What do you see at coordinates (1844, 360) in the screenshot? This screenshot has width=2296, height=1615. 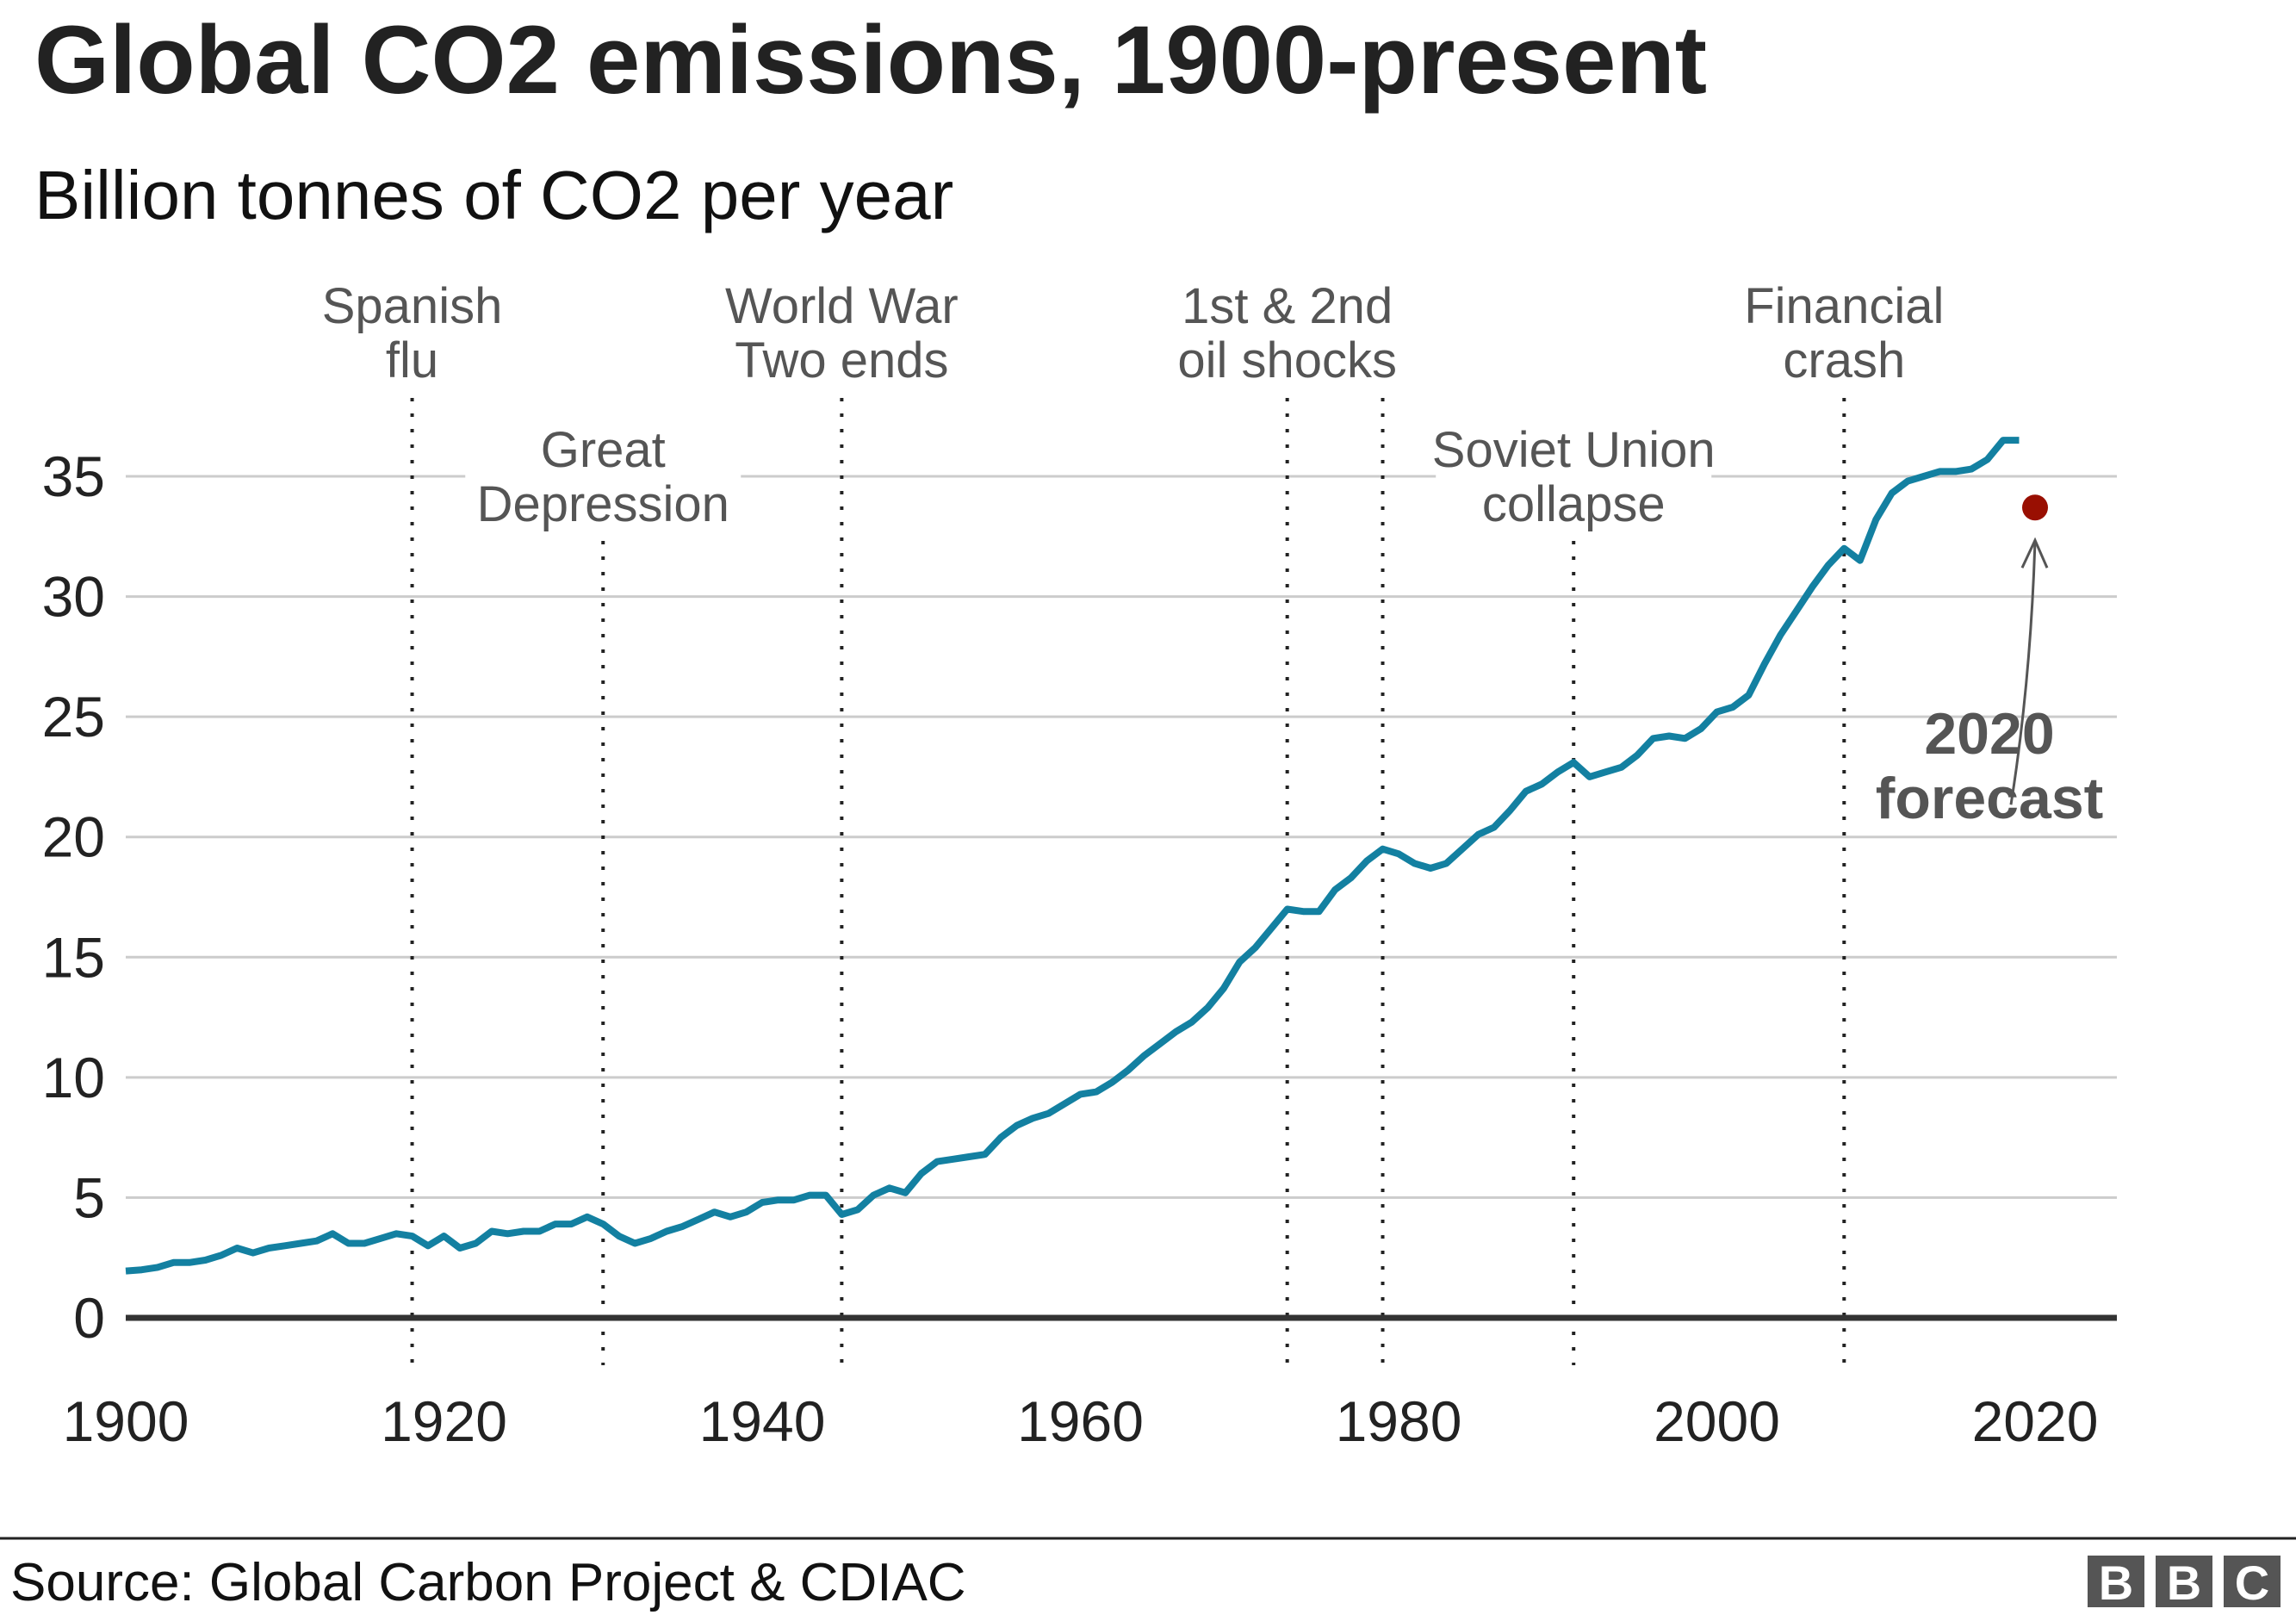 I see `event-label: crash` at bounding box center [1844, 360].